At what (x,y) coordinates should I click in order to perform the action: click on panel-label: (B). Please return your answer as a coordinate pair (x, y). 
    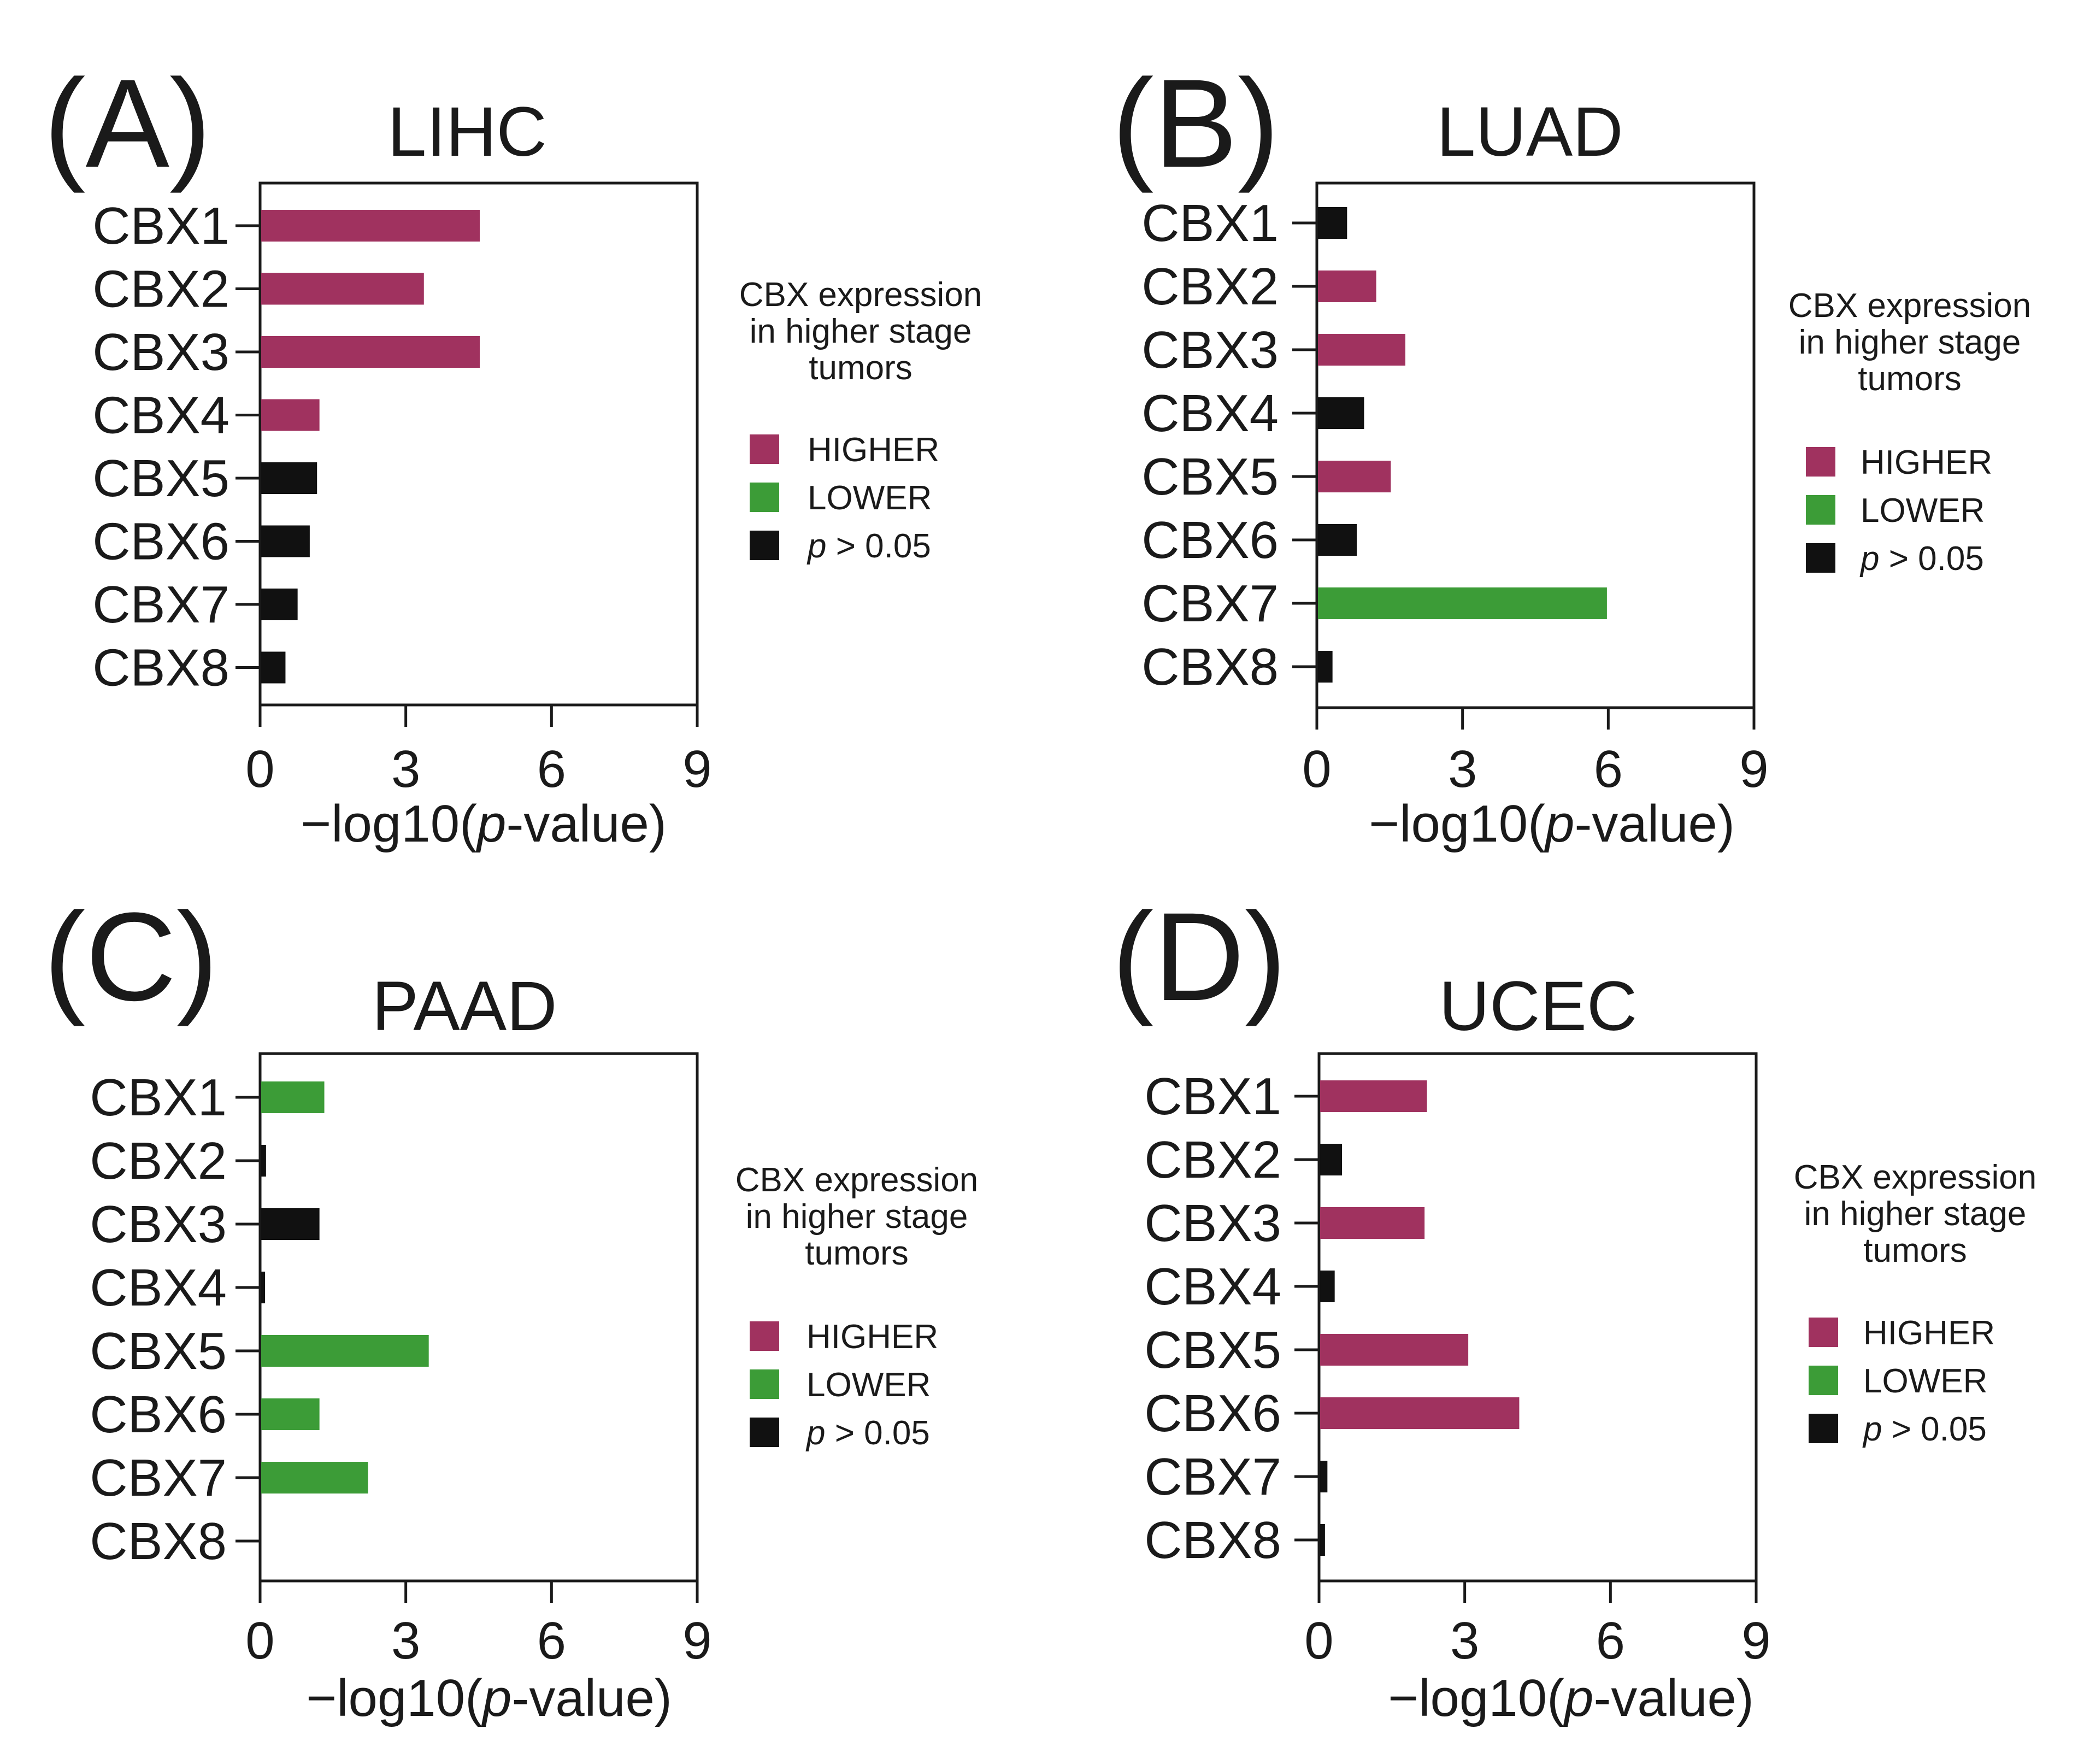
    Looking at the image, I should click on (1196, 123).